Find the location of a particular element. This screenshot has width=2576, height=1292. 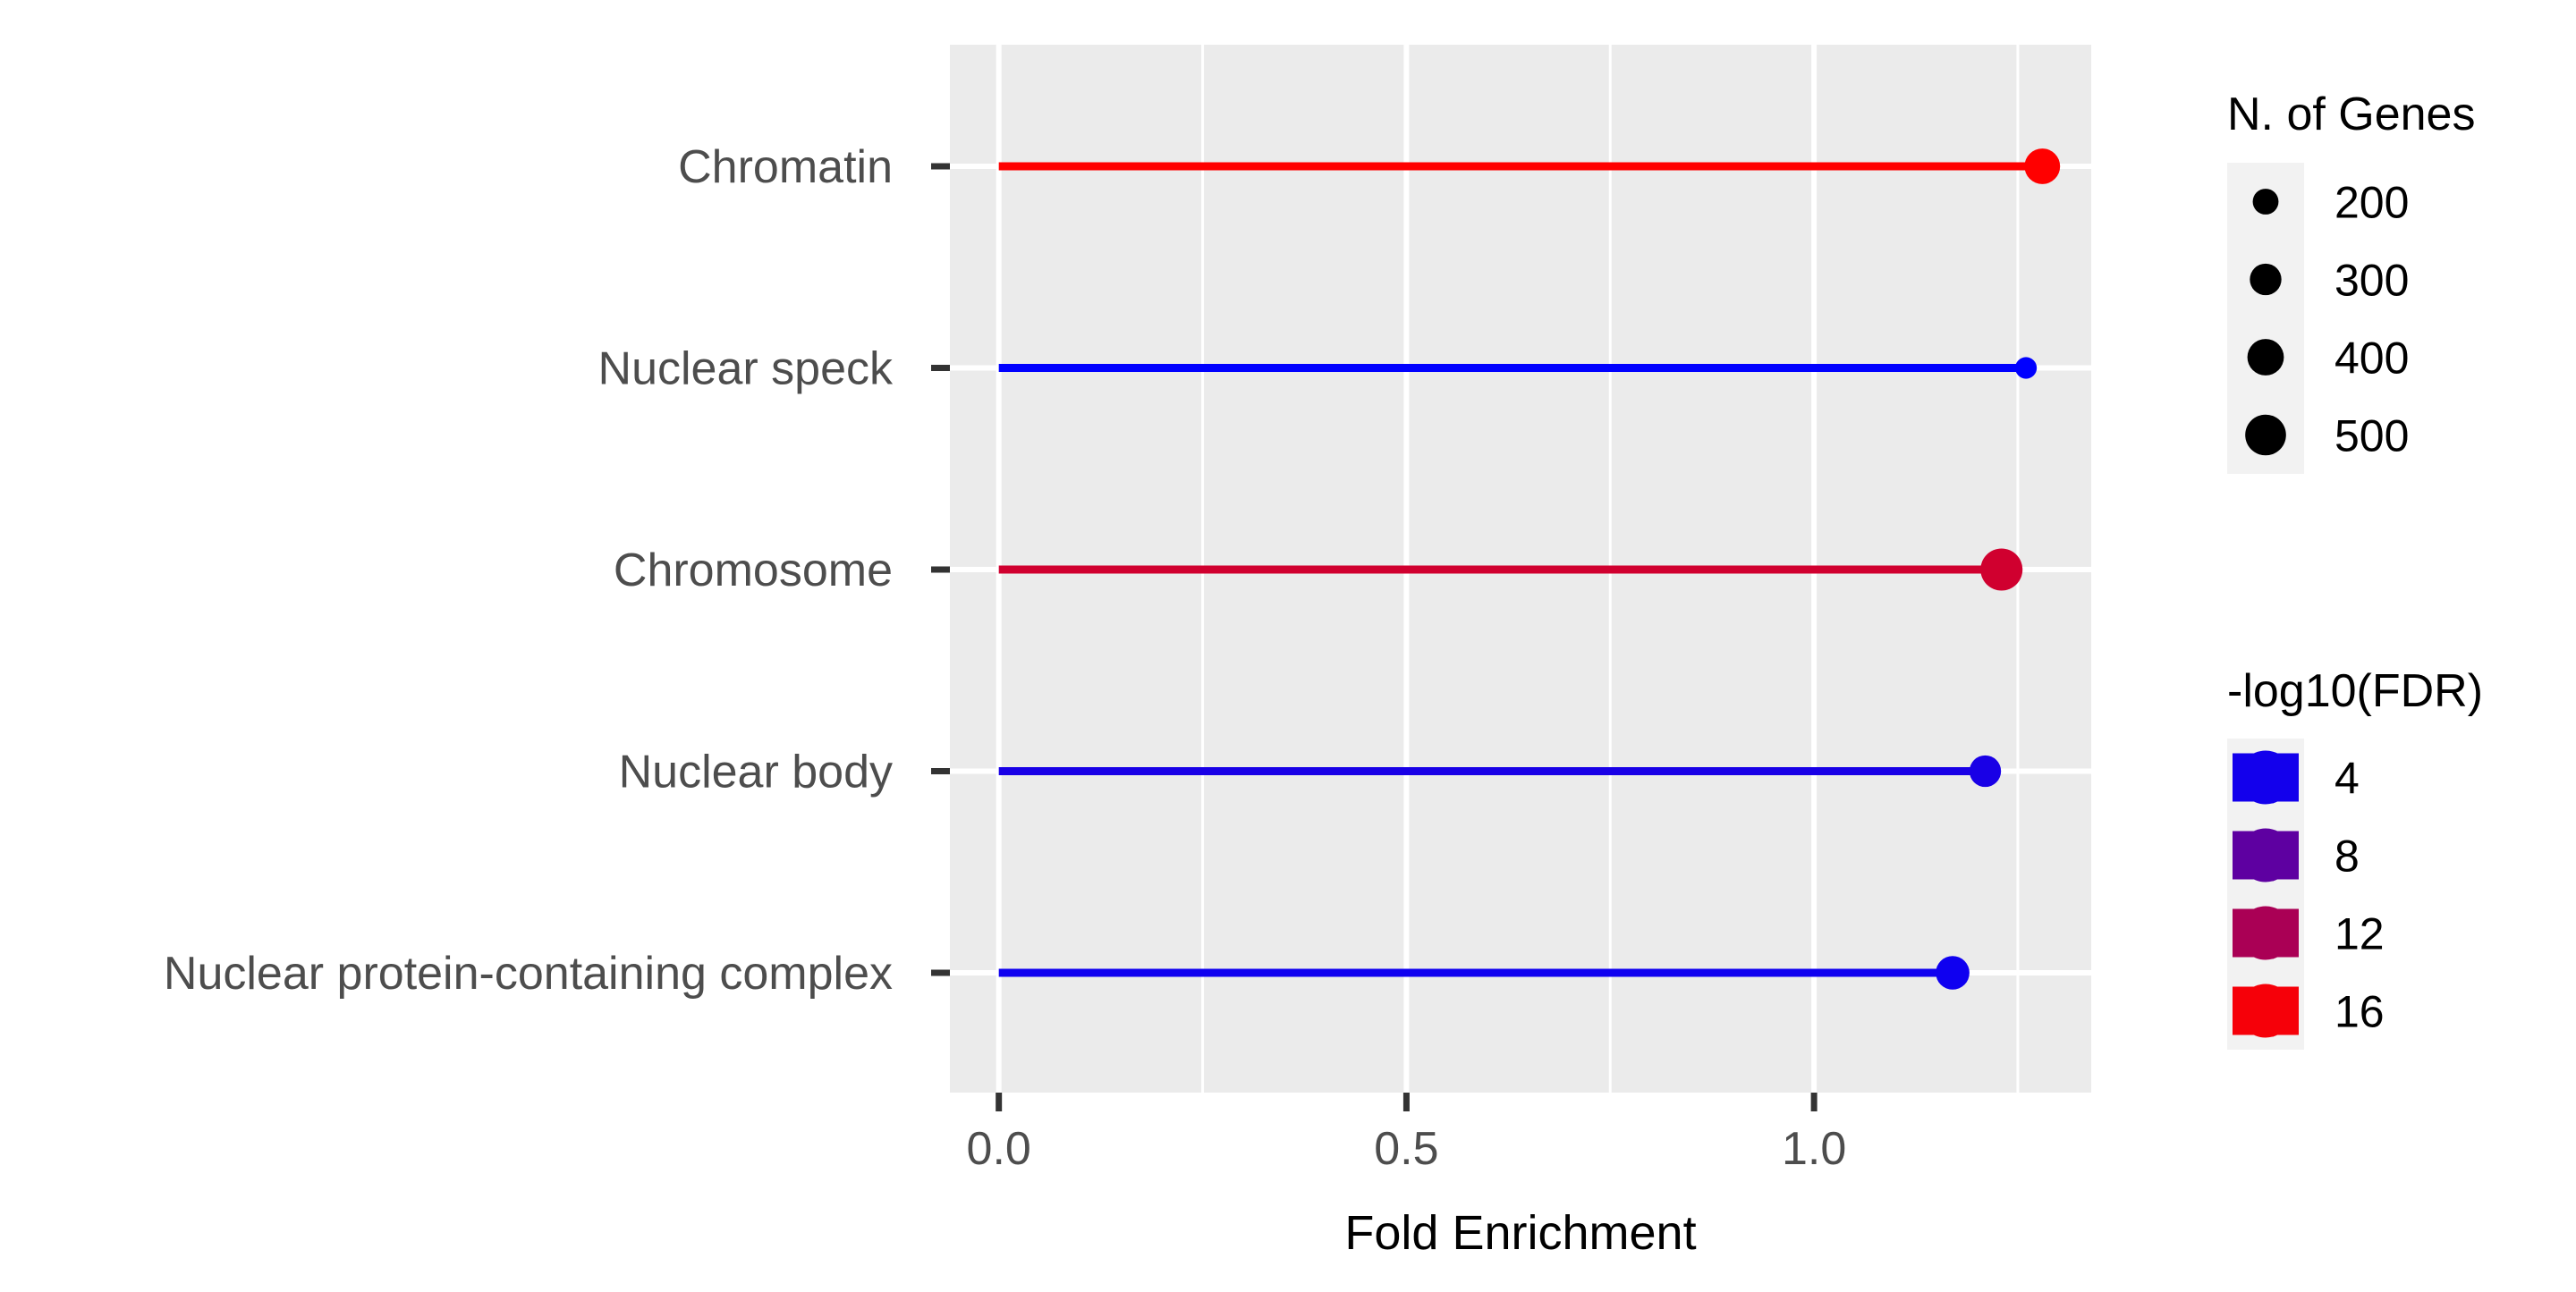

size-legend-label: 300 is located at coordinates (2371, 281).